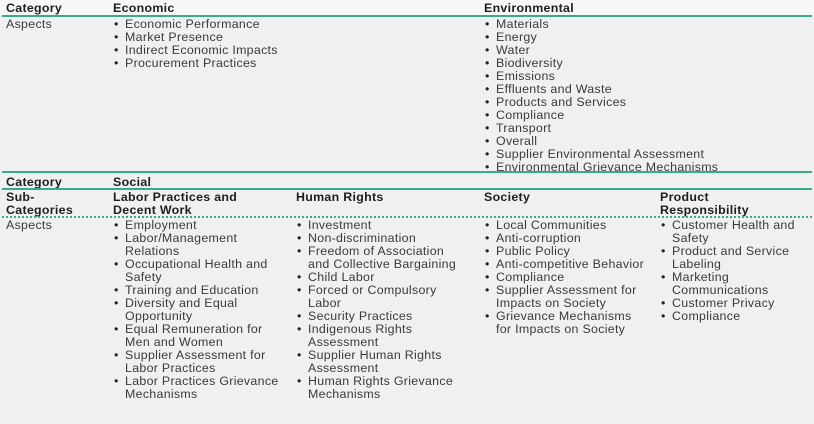 The height and width of the screenshot is (424, 814). I want to click on aspect-item: Human Rights Grievance Mechanisms, so click(377, 388).